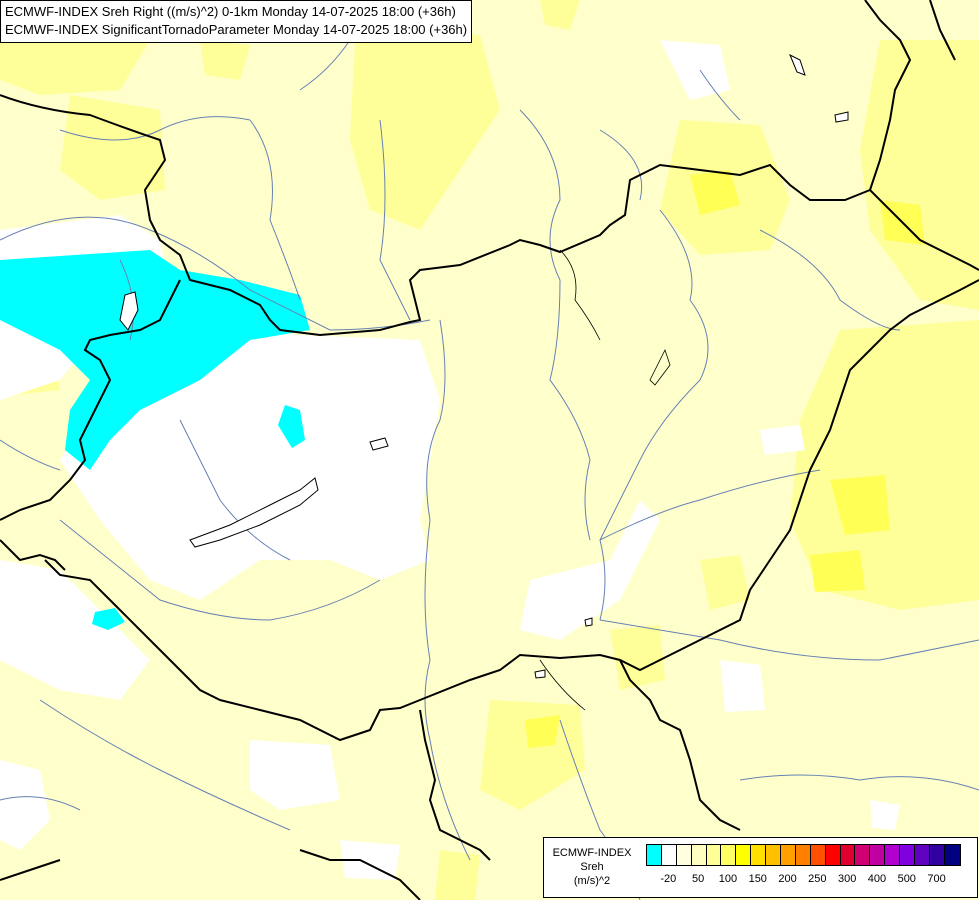  Describe the element at coordinates (728, 879) in the screenshot. I see `legend-tick-label: 100` at that location.